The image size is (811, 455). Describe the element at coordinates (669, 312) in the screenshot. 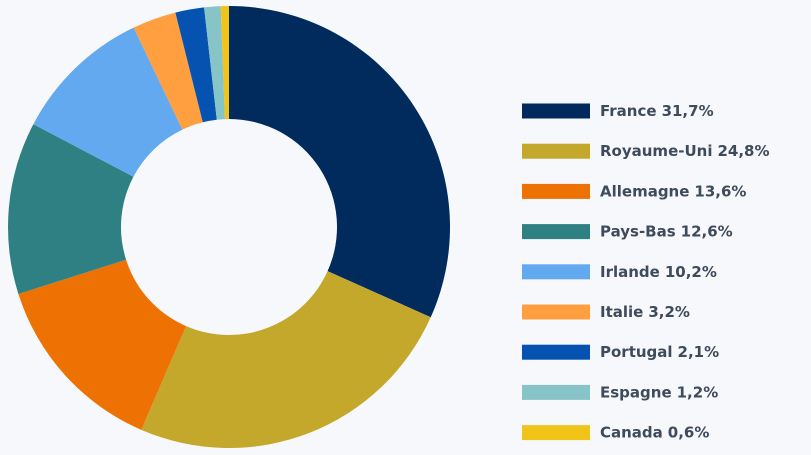

I see `legend-value: 3,2%` at that location.